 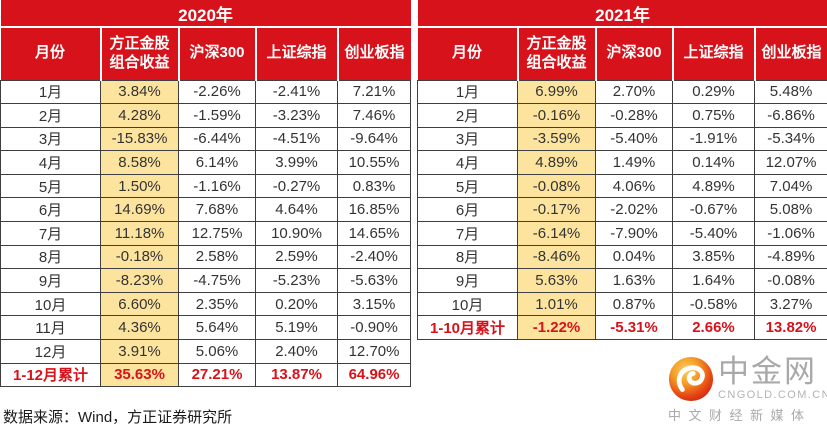 I want to click on month-row: 6月 14.69% 7.68% 4.64% 16.85%, so click(x=206, y=210).